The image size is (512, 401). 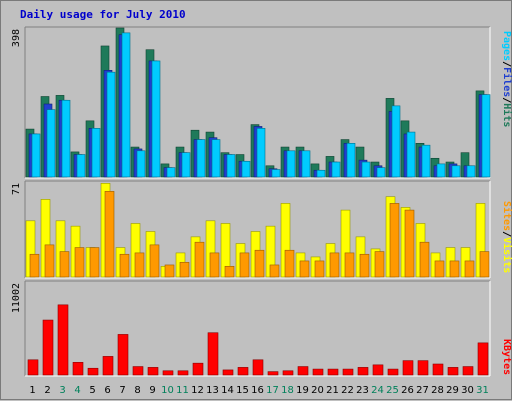 I want to click on day-label-18: 18, so click(x=287, y=390).